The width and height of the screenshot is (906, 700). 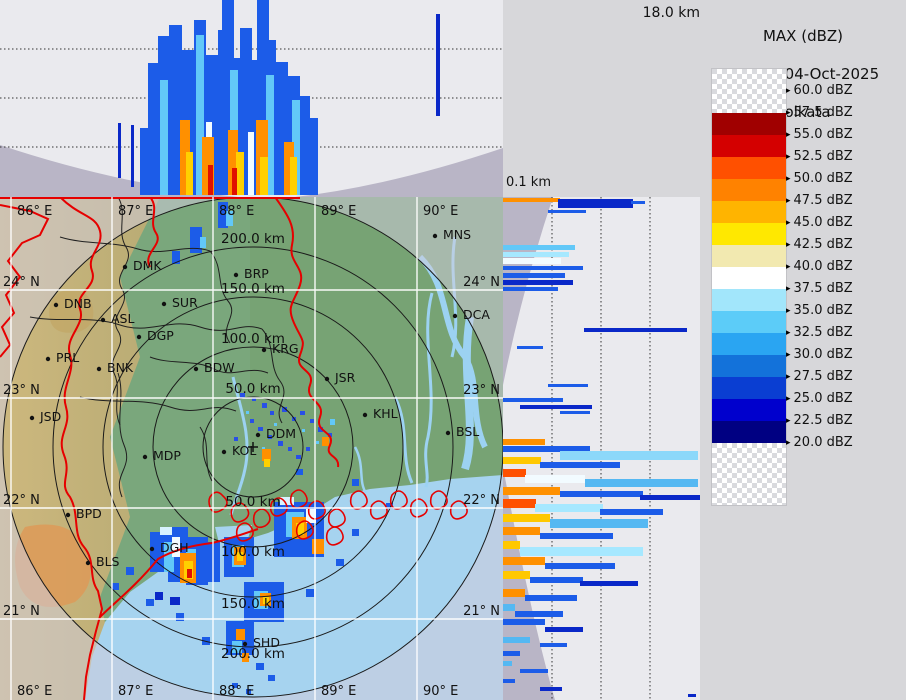 I want to click on longitude-label-bottom: 87° E, so click(x=135, y=691).